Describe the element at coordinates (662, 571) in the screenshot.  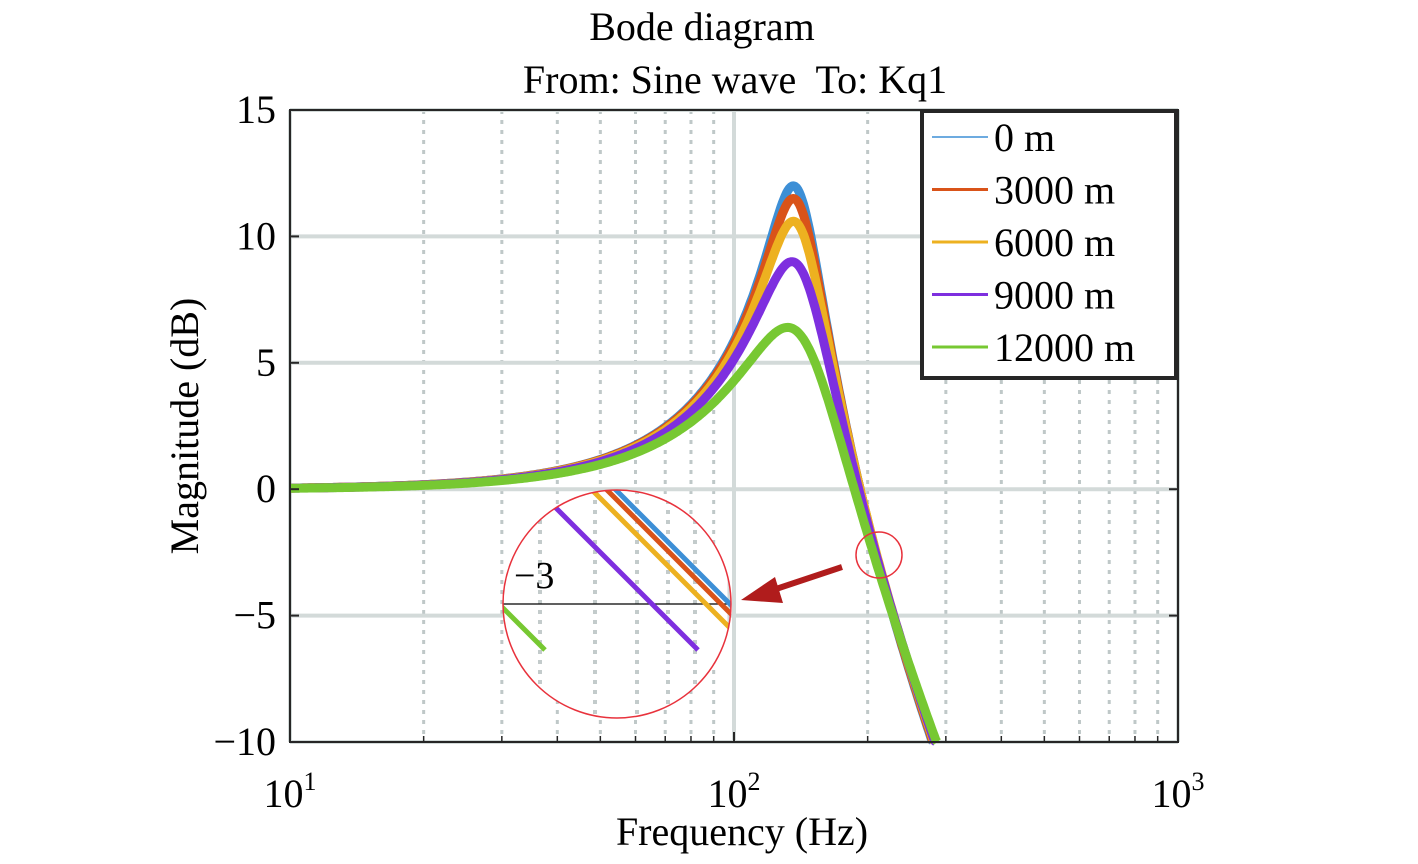
I see `zoom-series-line-0-m` at that location.